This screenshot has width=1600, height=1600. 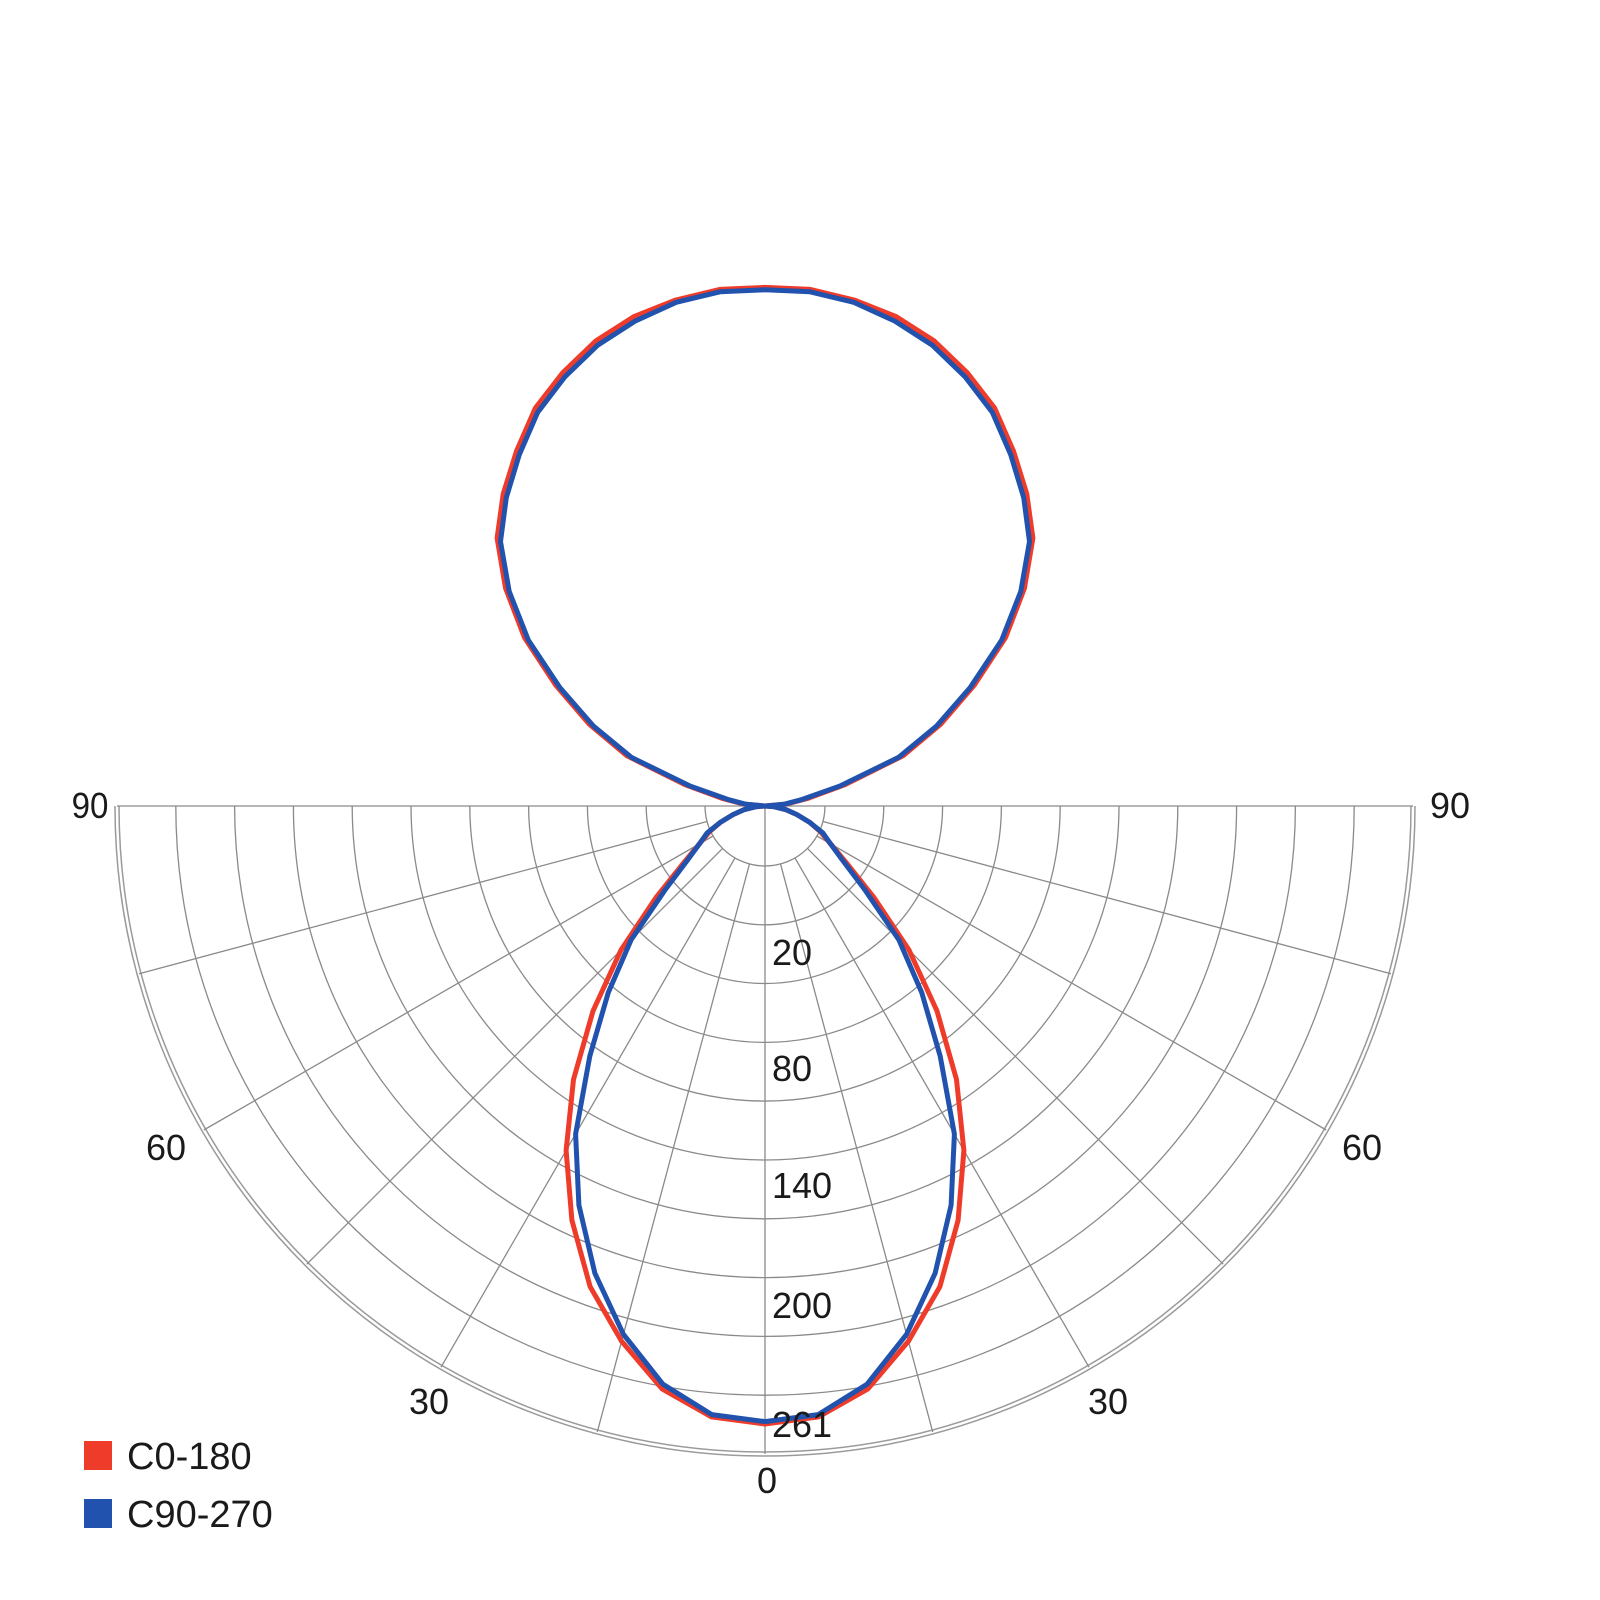 What do you see at coordinates (802, 1424) in the screenshot?
I see `radial-label-261: 261` at bounding box center [802, 1424].